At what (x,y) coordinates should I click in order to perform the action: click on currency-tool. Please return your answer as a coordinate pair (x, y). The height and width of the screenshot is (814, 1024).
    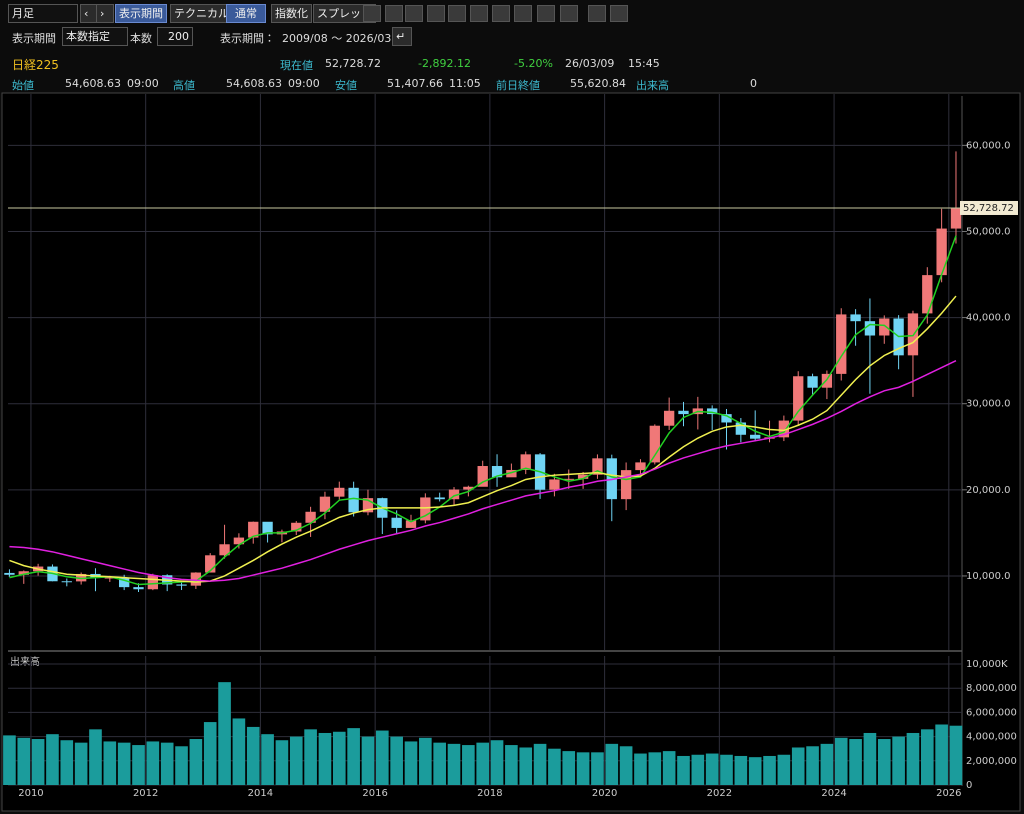
    Looking at the image, I should click on (479, 13).